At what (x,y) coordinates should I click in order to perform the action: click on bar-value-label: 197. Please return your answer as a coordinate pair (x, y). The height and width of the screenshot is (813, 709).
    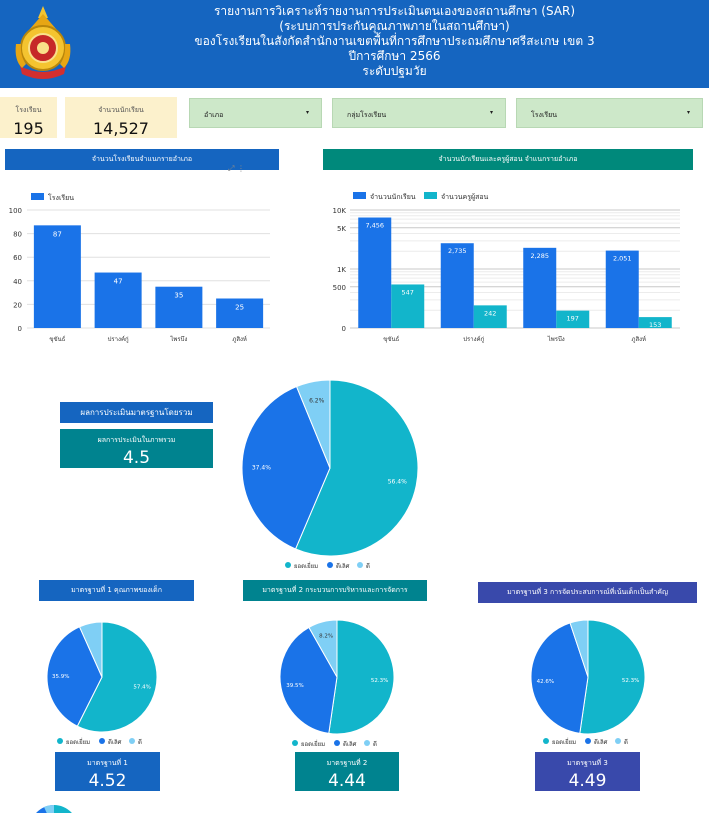
    Looking at the image, I should click on (573, 319).